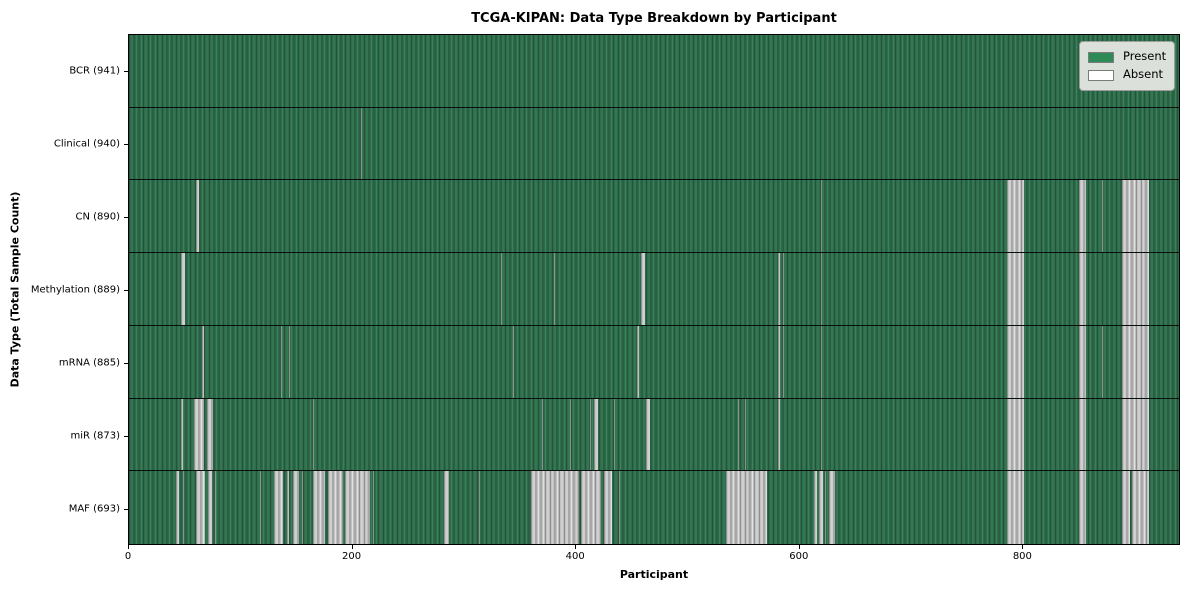 This screenshot has height=600, width=1200. What do you see at coordinates (654, 217) in the screenshot?
I see `heatmap-row-cn` at bounding box center [654, 217].